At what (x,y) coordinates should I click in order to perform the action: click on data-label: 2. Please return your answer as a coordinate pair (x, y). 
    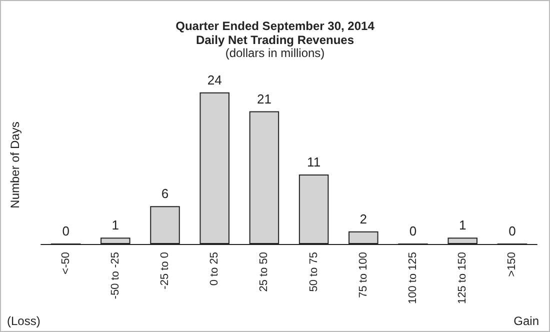
    Looking at the image, I should click on (364, 218).